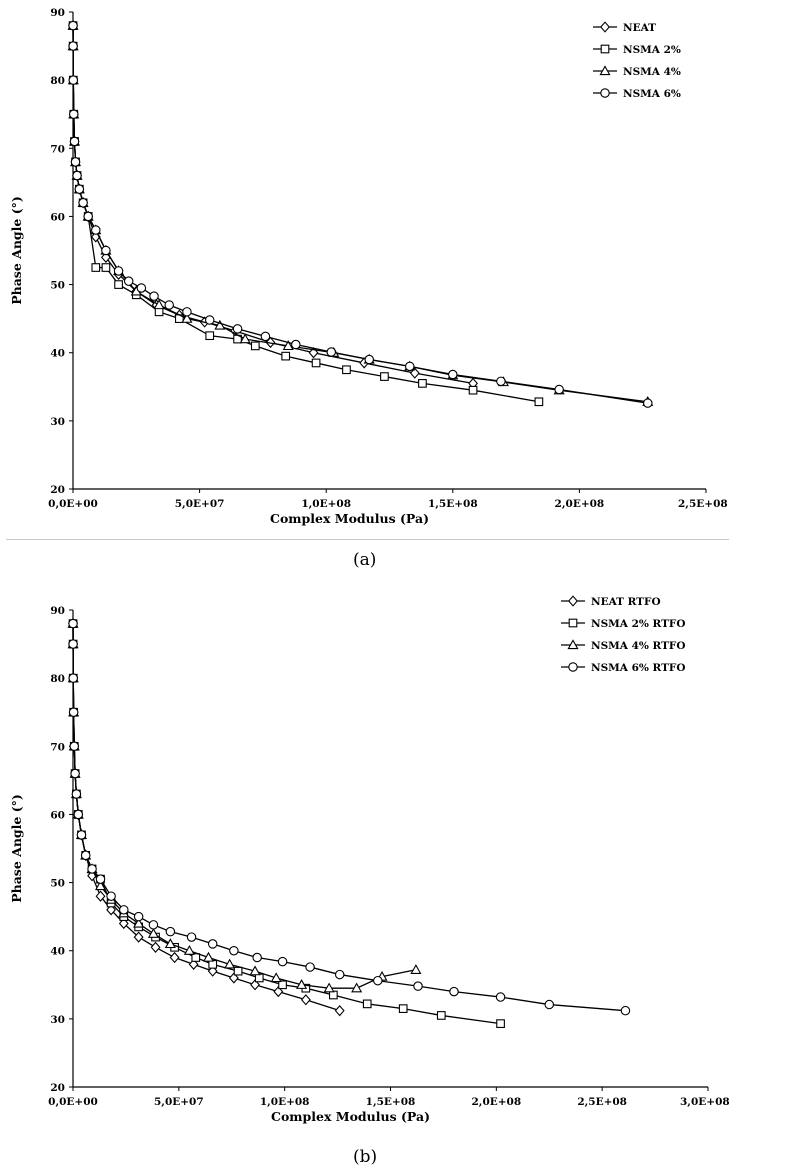 Image resolution: width=809 pixels, height=1175 pixels. What do you see at coordinates (365, 560) in the screenshot?
I see `caption-a: (a)` at bounding box center [365, 560].